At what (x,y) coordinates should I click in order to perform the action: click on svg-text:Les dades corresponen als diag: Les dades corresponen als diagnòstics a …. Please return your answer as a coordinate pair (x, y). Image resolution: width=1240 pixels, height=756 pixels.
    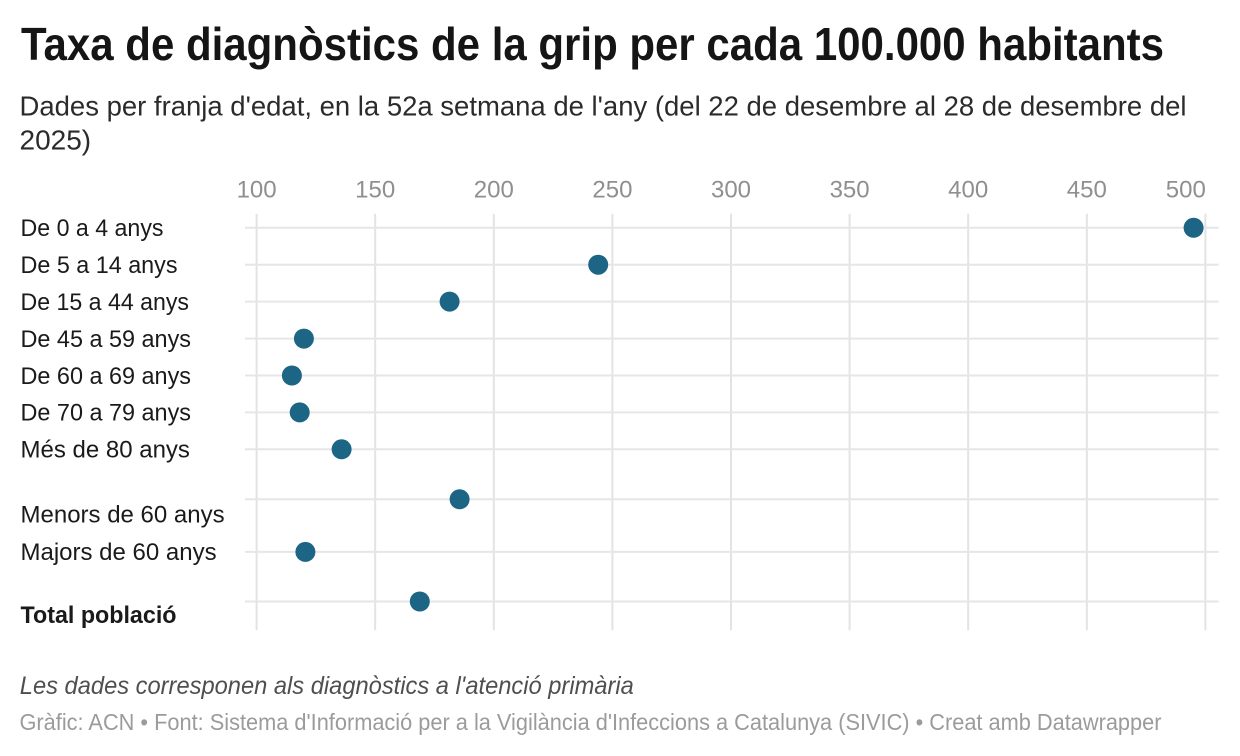
    Looking at the image, I should click on (327, 686).